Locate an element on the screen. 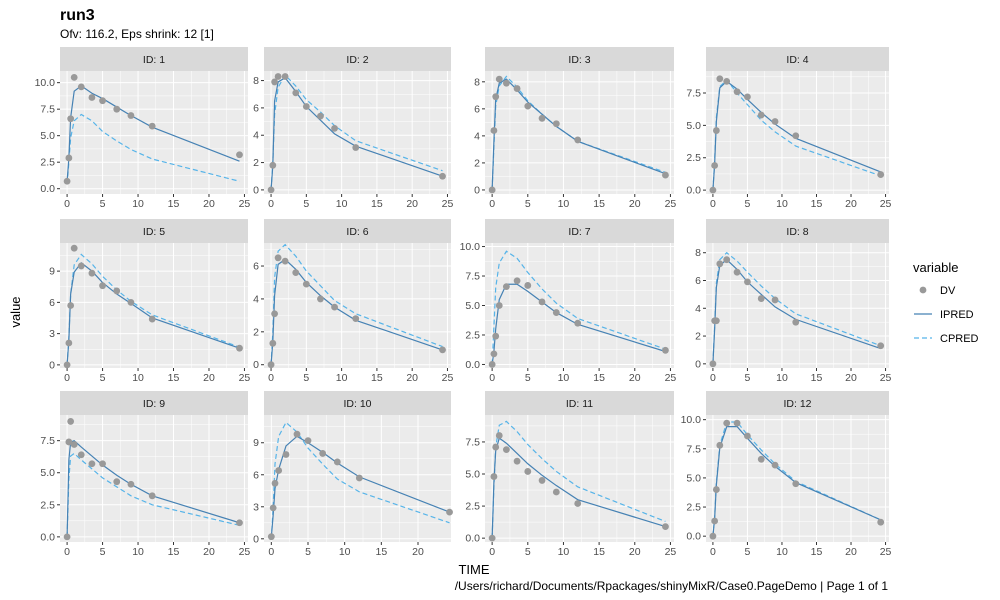 The image size is (1000, 600). y-tick-label: 8 is located at coordinates (256, 81).